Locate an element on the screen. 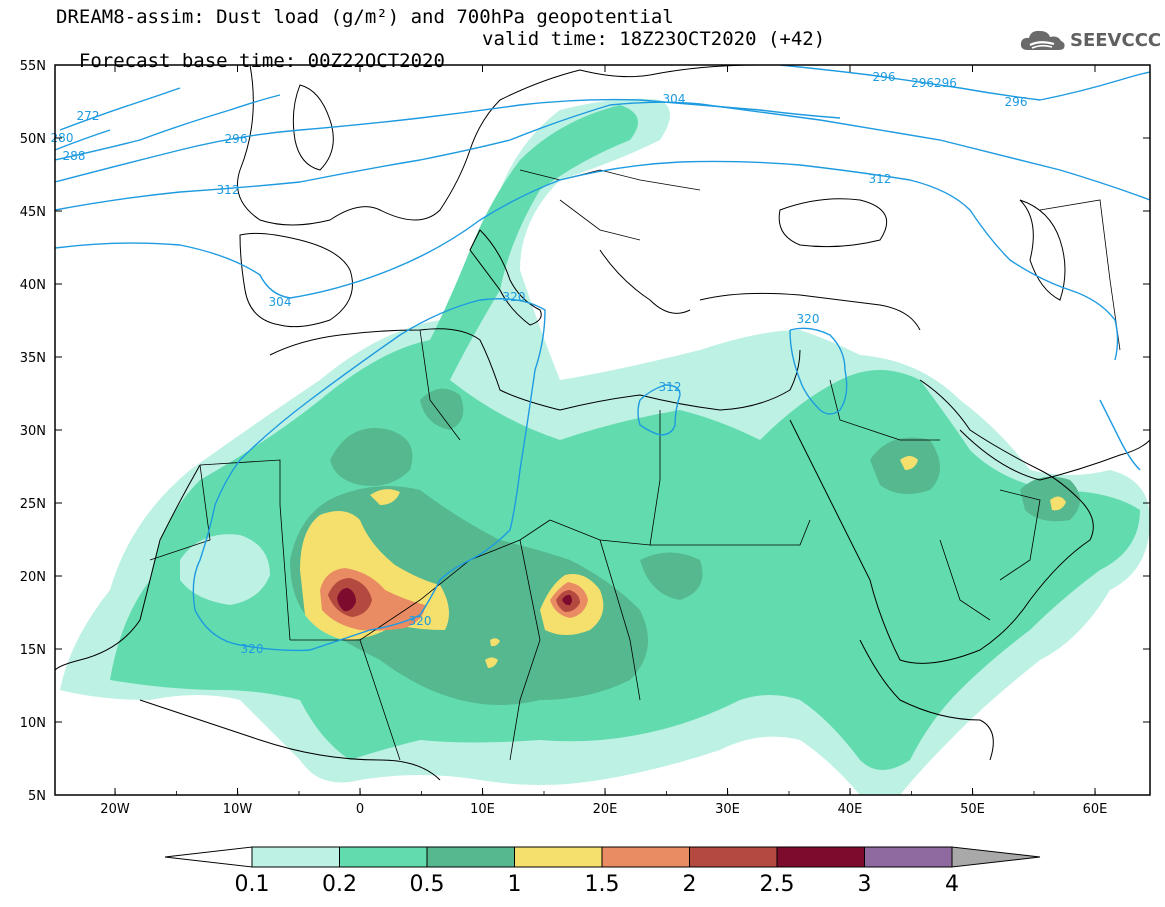  cloud-icon is located at coordinates (1042, 40).